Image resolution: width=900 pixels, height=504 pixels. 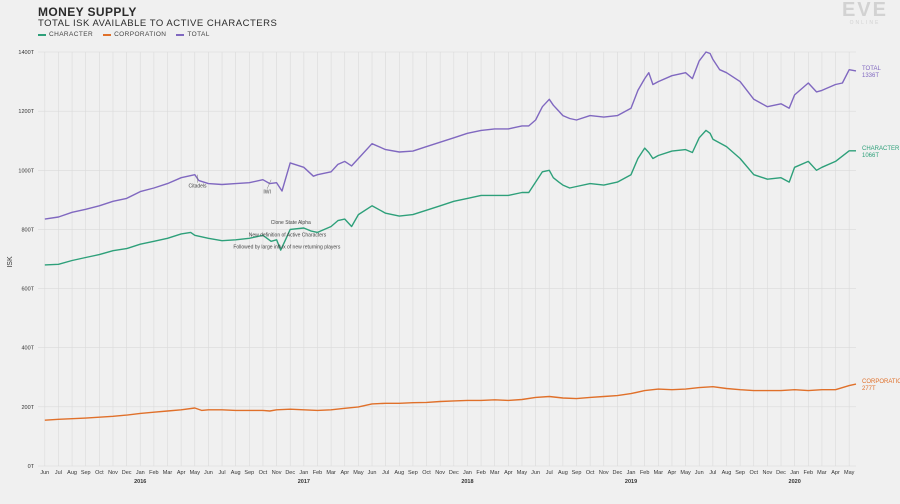 What do you see at coordinates (870, 76) in the screenshot?
I see `end-value-total: 1336T` at bounding box center [870, 76].